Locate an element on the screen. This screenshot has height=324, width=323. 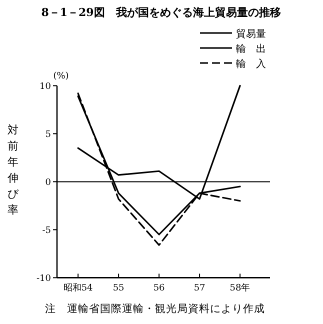
y-tick-label: 0 is located at coordinates (48, 183).